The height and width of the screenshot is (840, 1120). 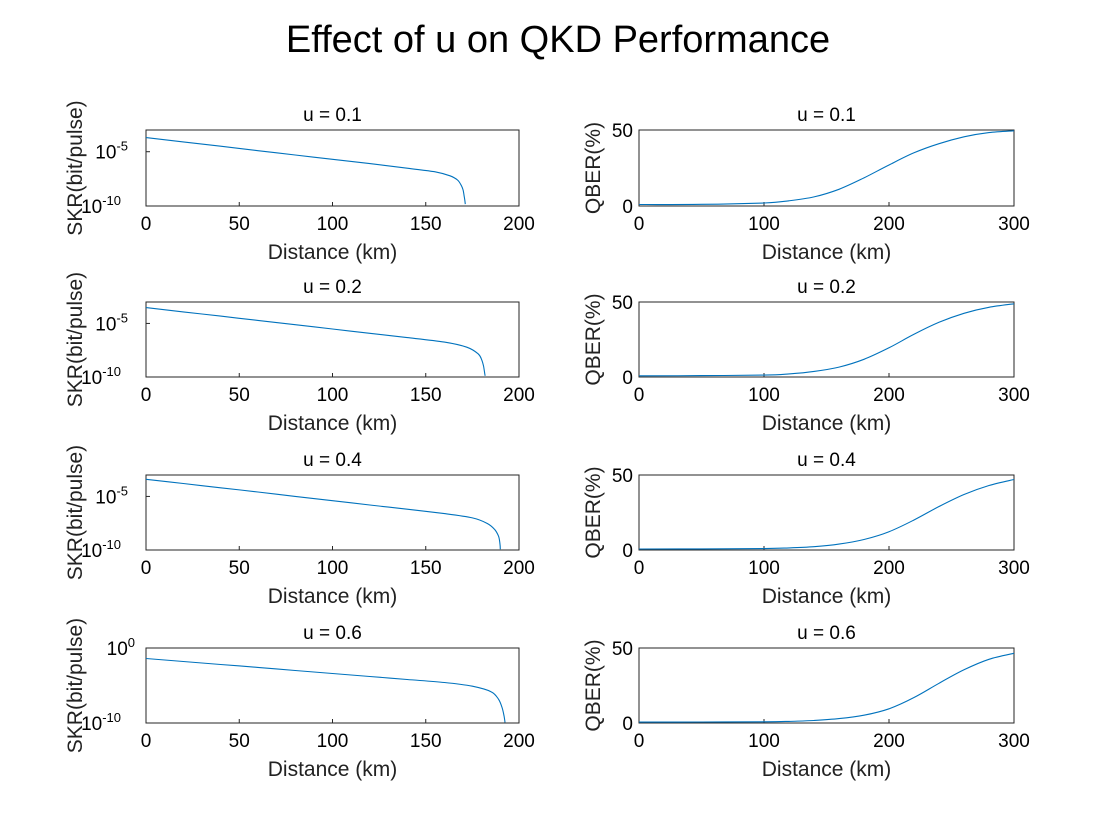 I want to click on subplot-2: u = 0.1 0 100 200 300 0 50 Distance (km) QBER(%), so click(x=806, y=184).